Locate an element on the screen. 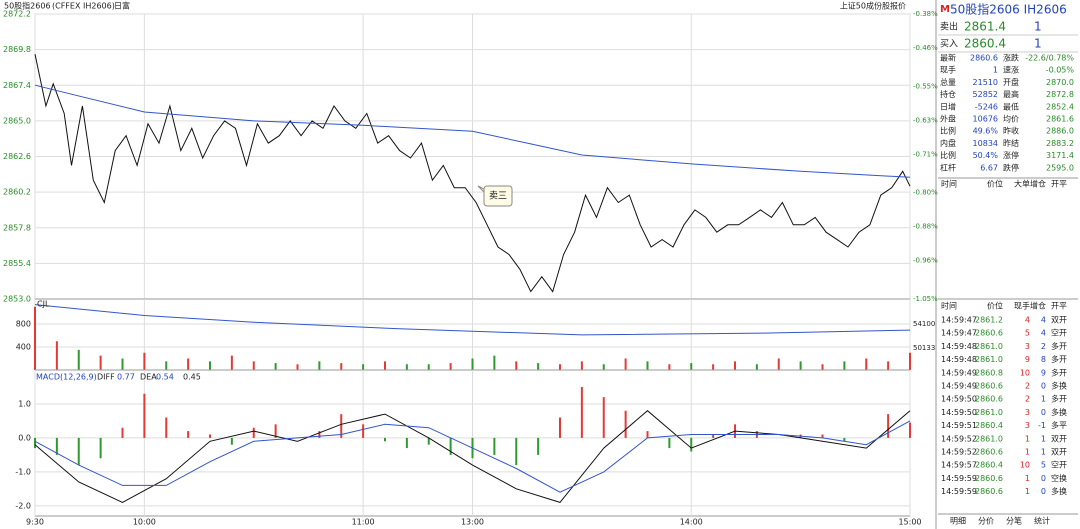 The image size is (1080, 529). quote-value: 10834 is located at coordinates (985, 143).